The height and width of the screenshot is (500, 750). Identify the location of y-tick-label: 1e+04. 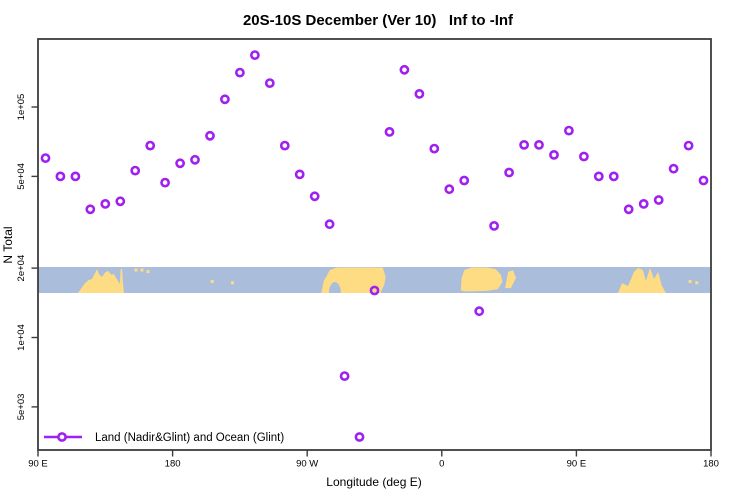
(21, 337).